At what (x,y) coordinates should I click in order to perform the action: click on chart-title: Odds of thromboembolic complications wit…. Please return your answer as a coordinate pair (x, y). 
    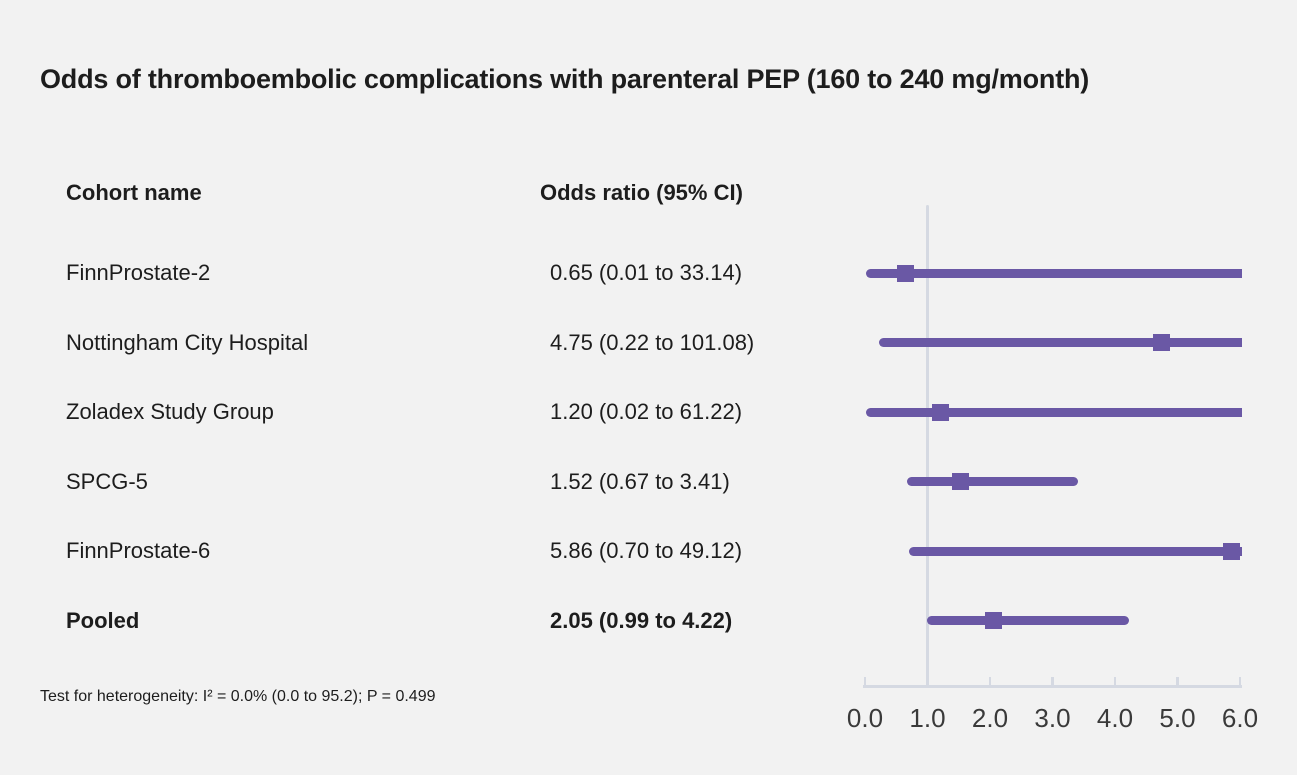
    Looking at the image, I should click on (565, 79).